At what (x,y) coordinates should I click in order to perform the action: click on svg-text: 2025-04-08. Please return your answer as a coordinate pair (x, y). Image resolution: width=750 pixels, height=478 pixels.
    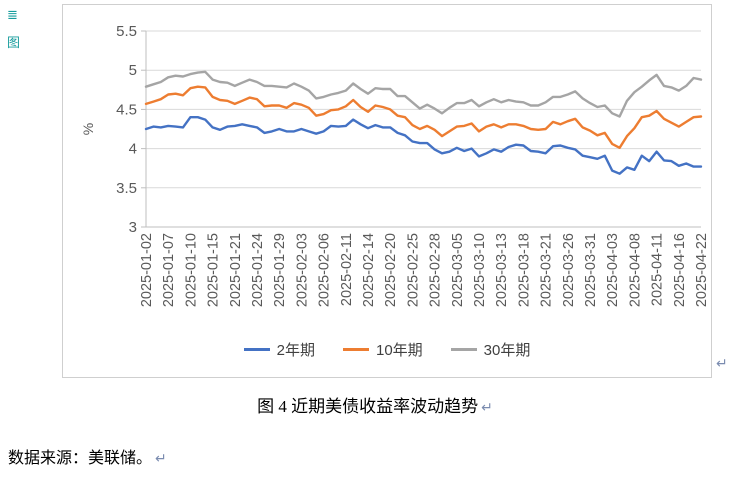
    Looking at the image, I should click on (635, 270).